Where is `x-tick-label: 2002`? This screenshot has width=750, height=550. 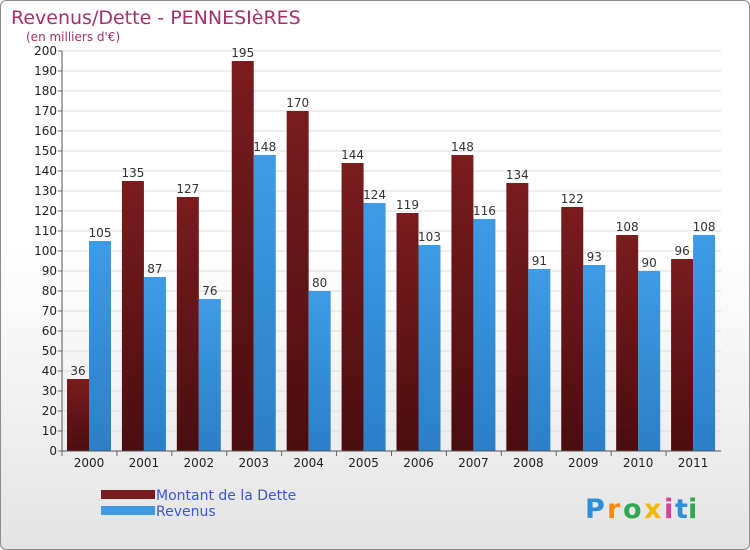
x-tick-label: 2002 is located at coordinates (199, 463).